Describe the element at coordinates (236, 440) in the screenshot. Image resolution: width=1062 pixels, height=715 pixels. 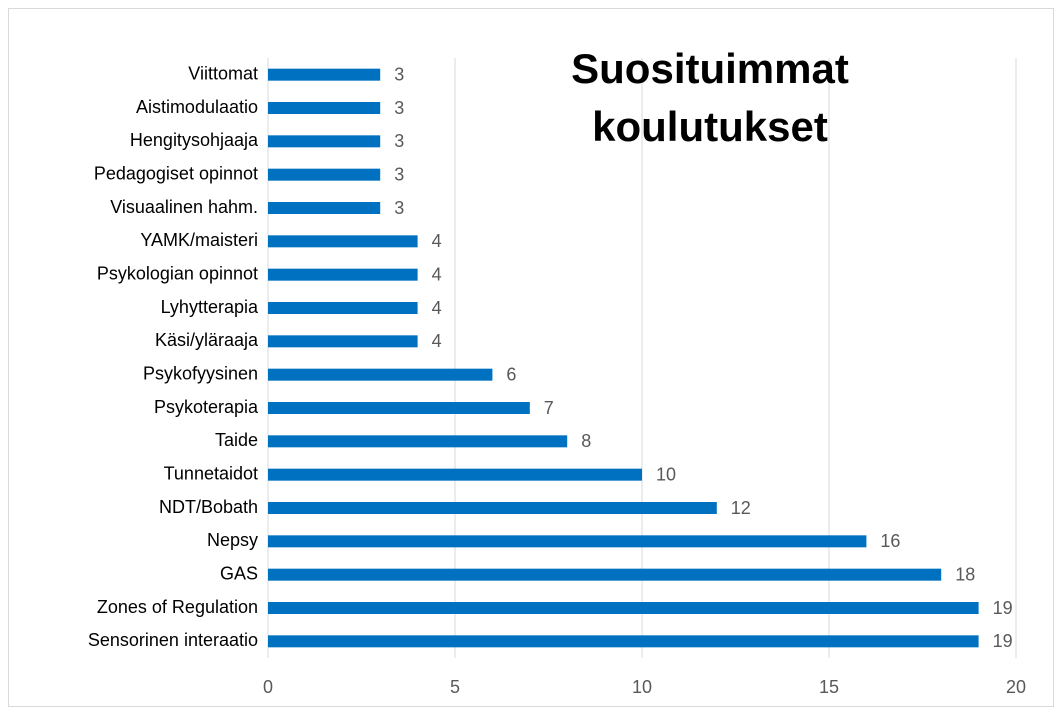
I see `y-tick-label: Taide` at that location.